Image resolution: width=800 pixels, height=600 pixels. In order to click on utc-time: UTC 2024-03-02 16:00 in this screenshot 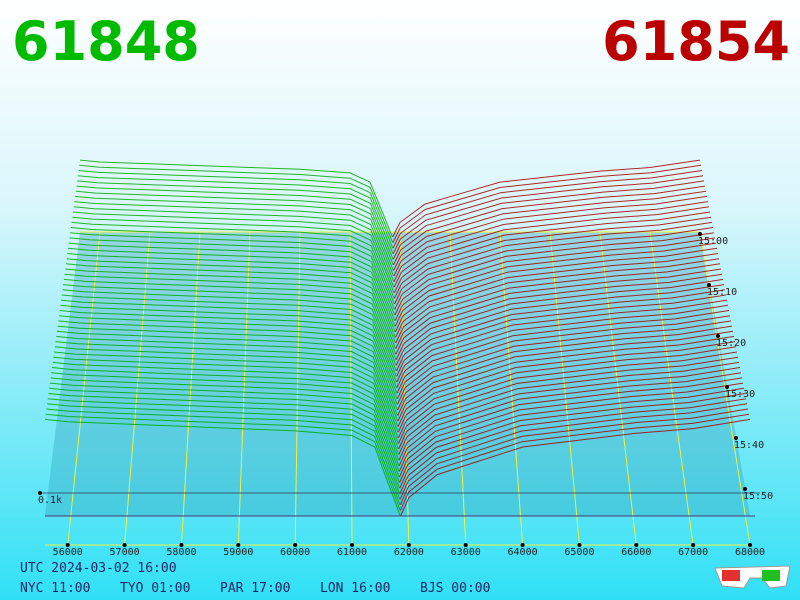, I will do `click(98, 568)`.